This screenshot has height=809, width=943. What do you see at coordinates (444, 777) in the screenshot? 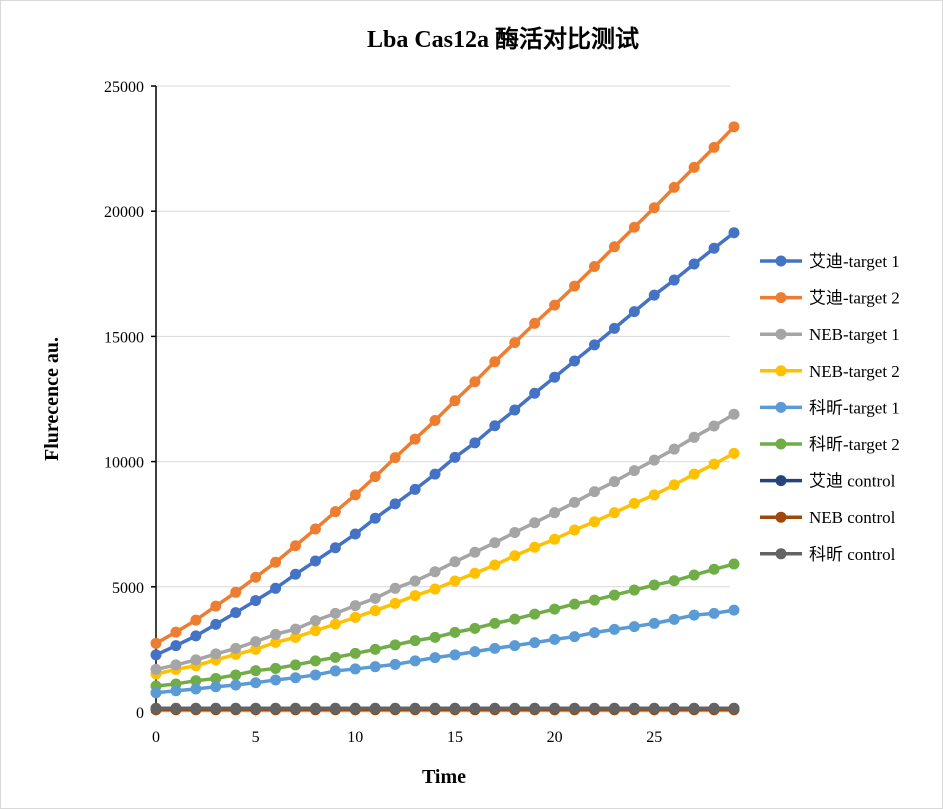
I see `x-axis-label: Time` at bounding box center [444, 777].